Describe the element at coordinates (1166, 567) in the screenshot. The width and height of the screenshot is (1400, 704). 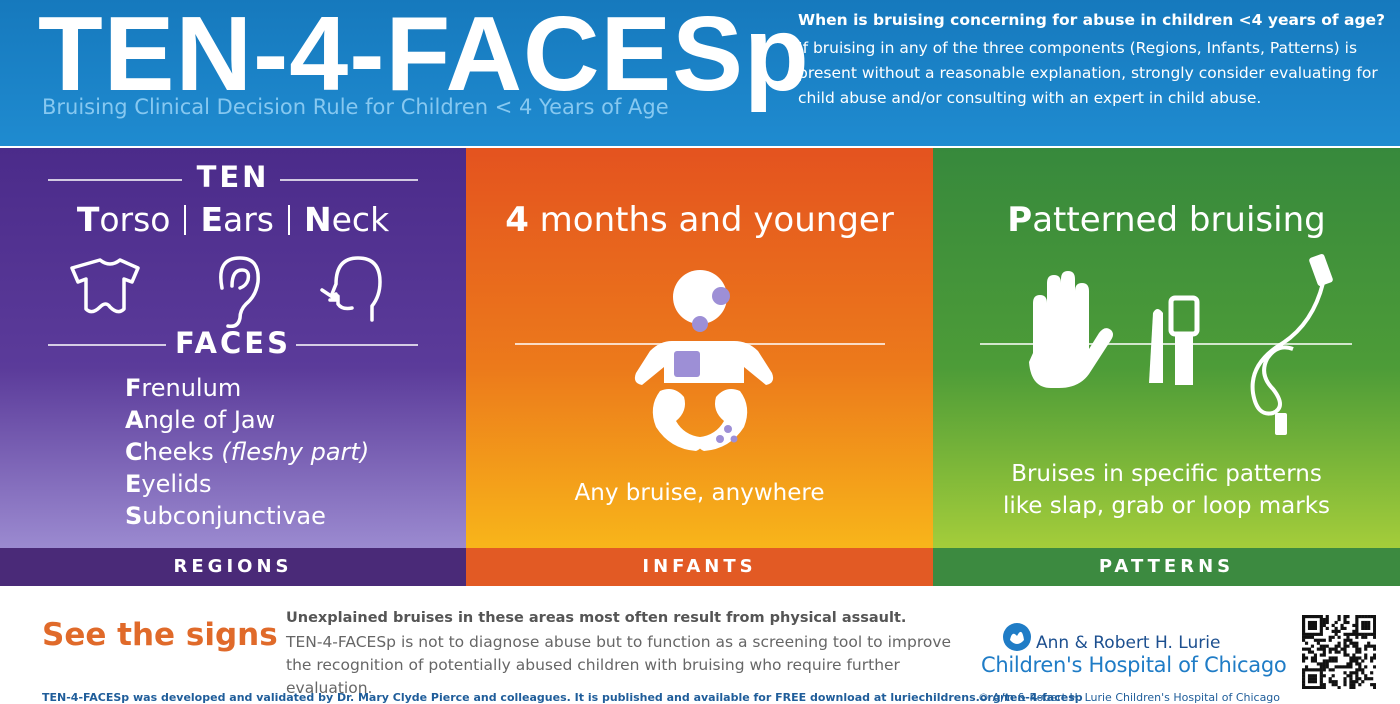
I see `patterns-label: PATTERNS` at that location.